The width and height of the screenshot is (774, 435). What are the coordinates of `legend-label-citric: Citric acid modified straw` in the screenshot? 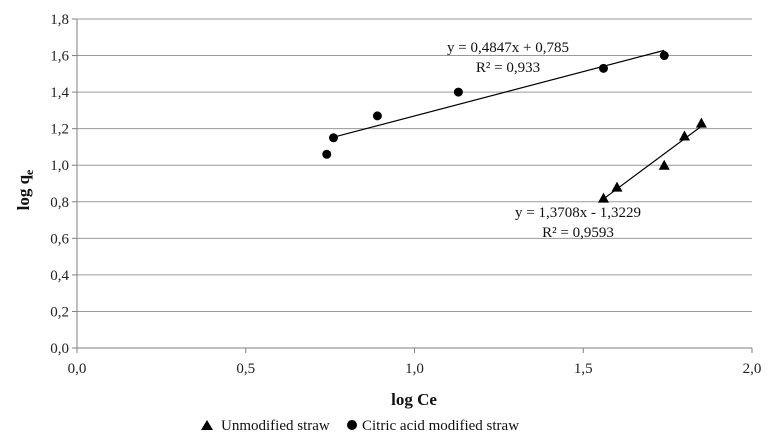 It's located at (440, 426).